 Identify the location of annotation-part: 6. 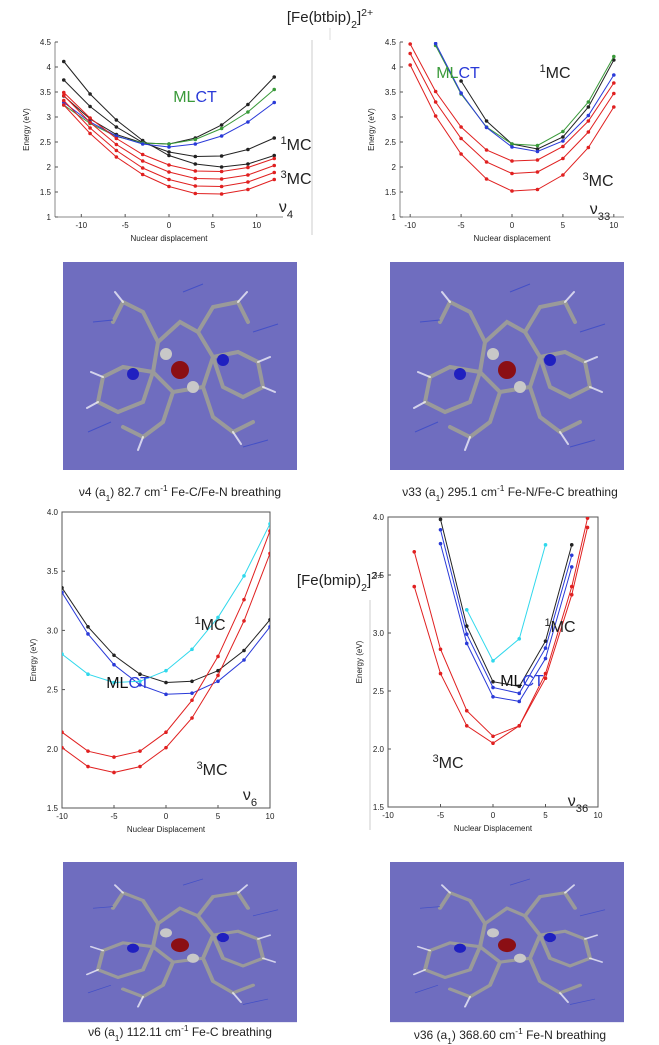
(254, 803).